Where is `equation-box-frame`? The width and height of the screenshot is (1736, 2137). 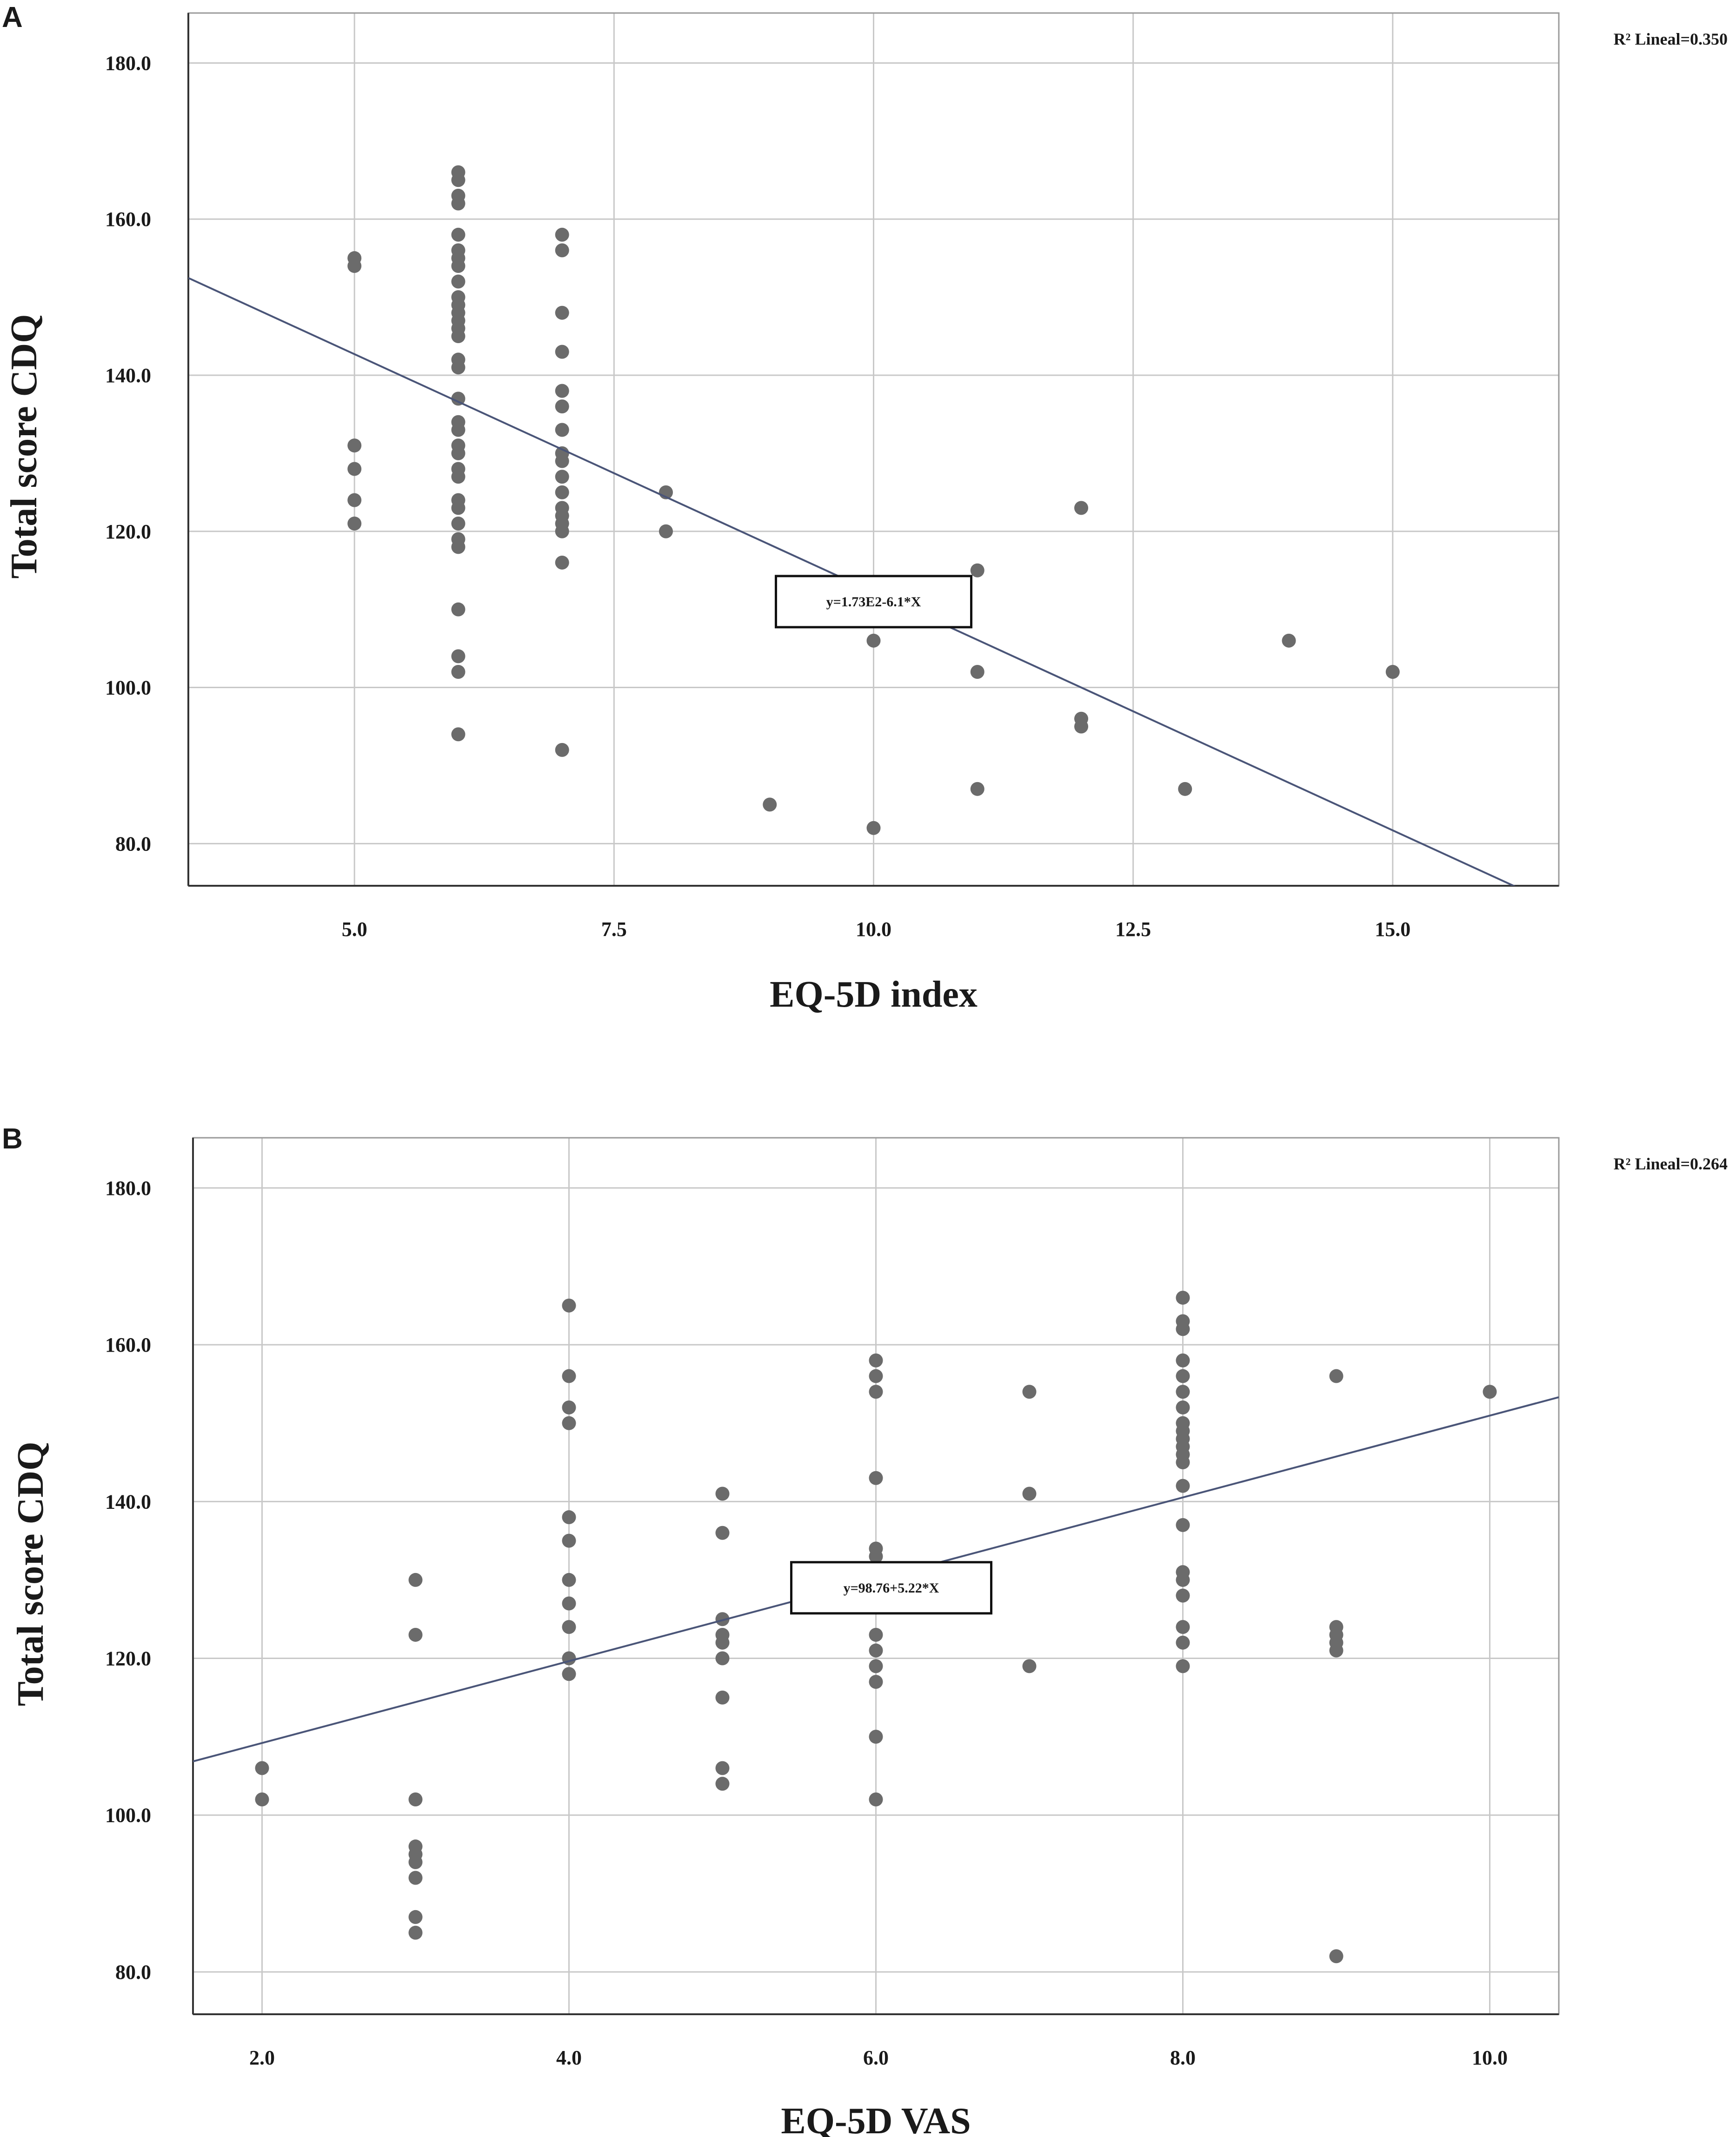 equation-box-frame is located at coordinates (891, 1588).